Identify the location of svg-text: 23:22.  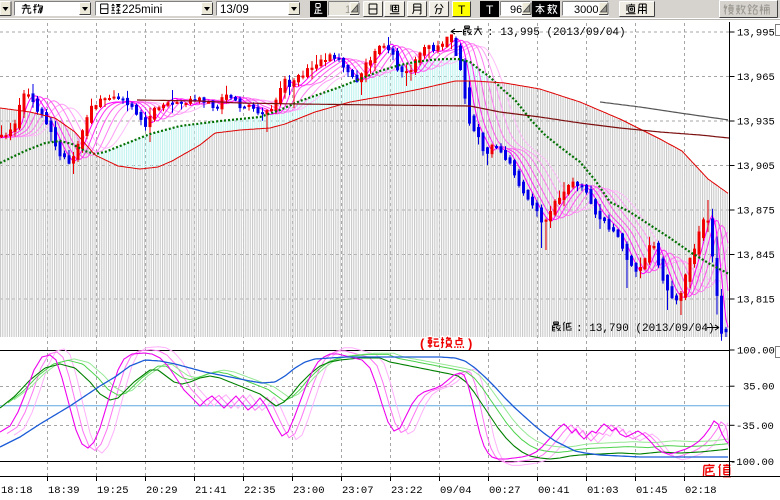
(407, 491).